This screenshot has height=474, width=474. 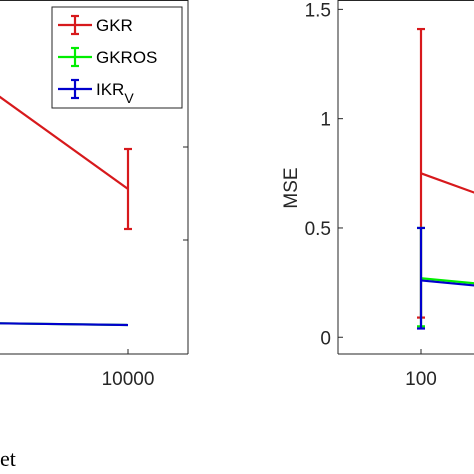 I want to click on x-tick-label: 100, so click(x=421, y=379).